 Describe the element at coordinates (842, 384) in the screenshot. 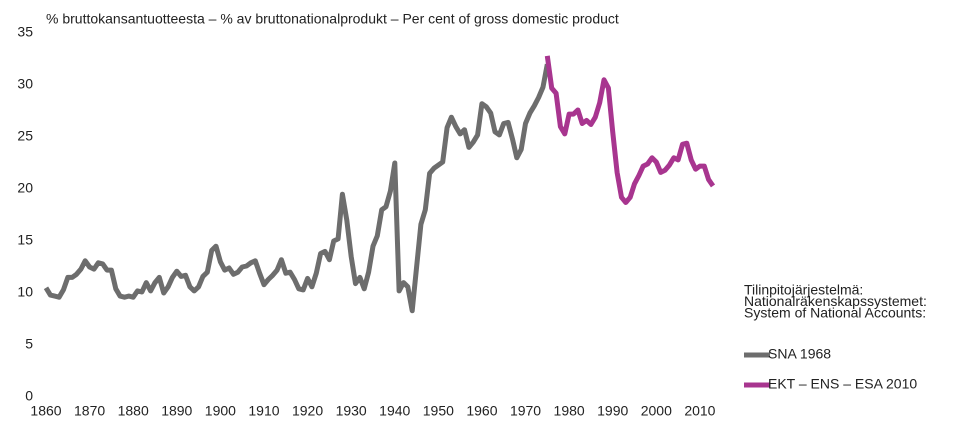

I see `legend-label: EKT – ENS – ESA 2010` at that location.